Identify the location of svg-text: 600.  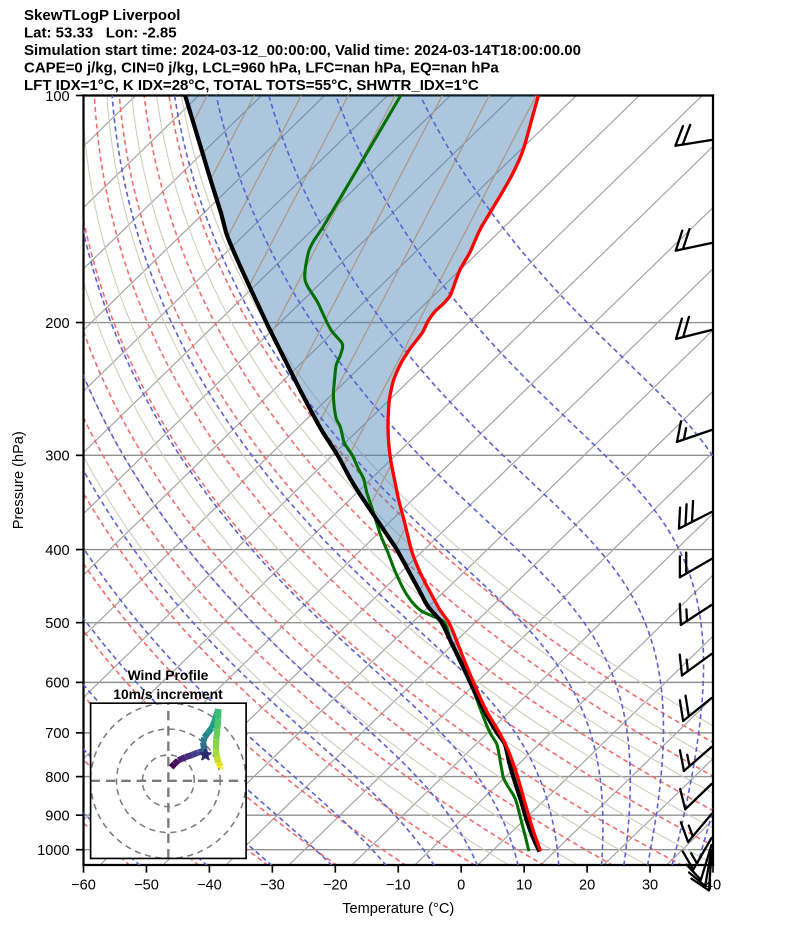
(57, 684).